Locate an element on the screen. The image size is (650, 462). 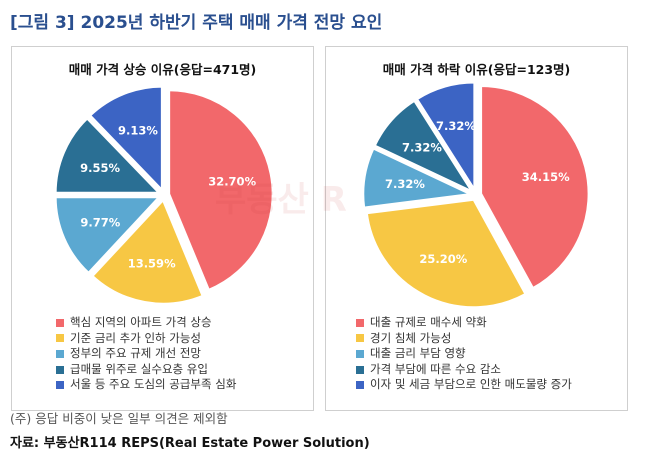
legend-label: 핵심 지역의 아파트 가격 상승 is located at coordinates (141, 322).